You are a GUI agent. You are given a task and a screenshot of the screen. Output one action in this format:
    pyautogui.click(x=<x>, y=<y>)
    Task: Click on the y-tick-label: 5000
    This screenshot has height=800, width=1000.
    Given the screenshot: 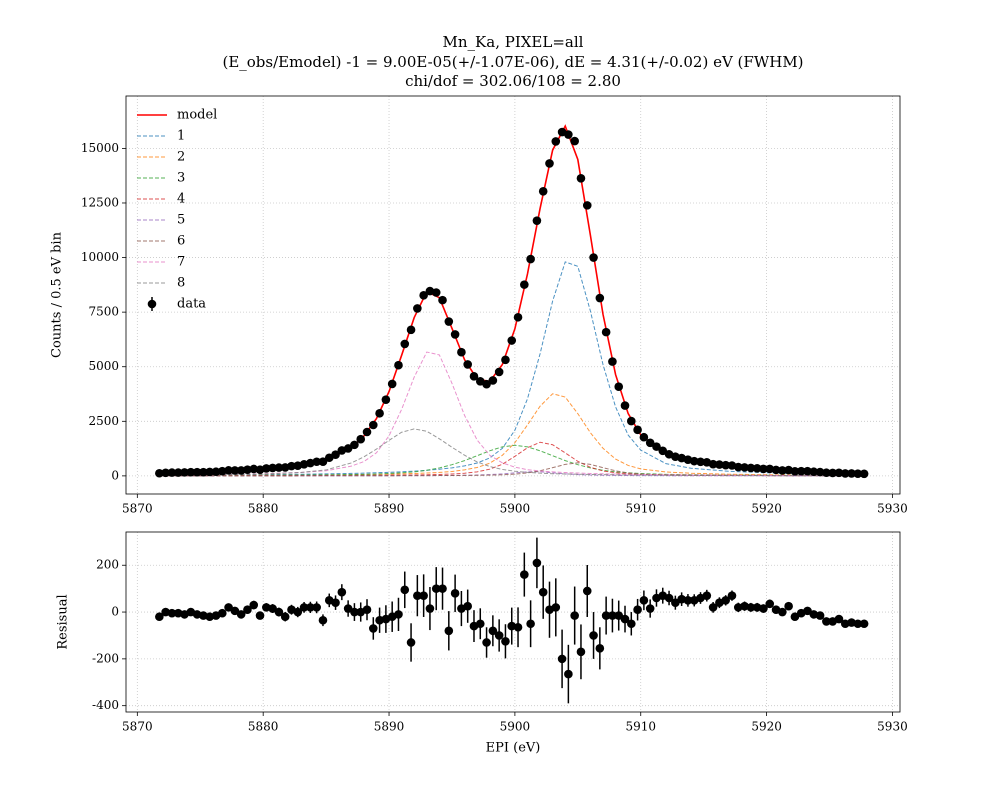 What is the action you would take?
    pyautogui.click(x=103, y=366)
    